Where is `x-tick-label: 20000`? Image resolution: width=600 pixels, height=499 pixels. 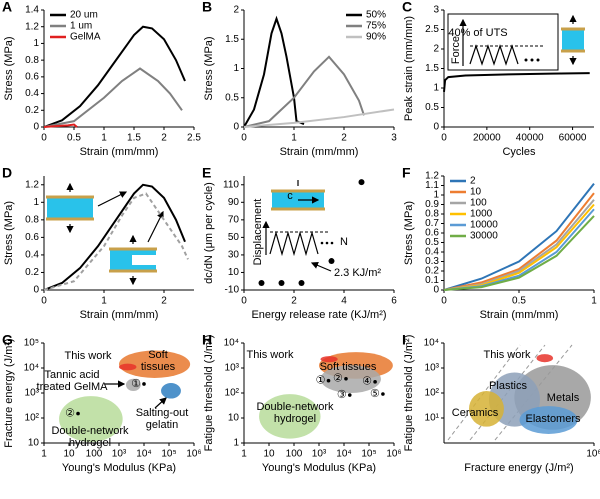
x-tick-label: 20000 is located at coordinates (487, 138).